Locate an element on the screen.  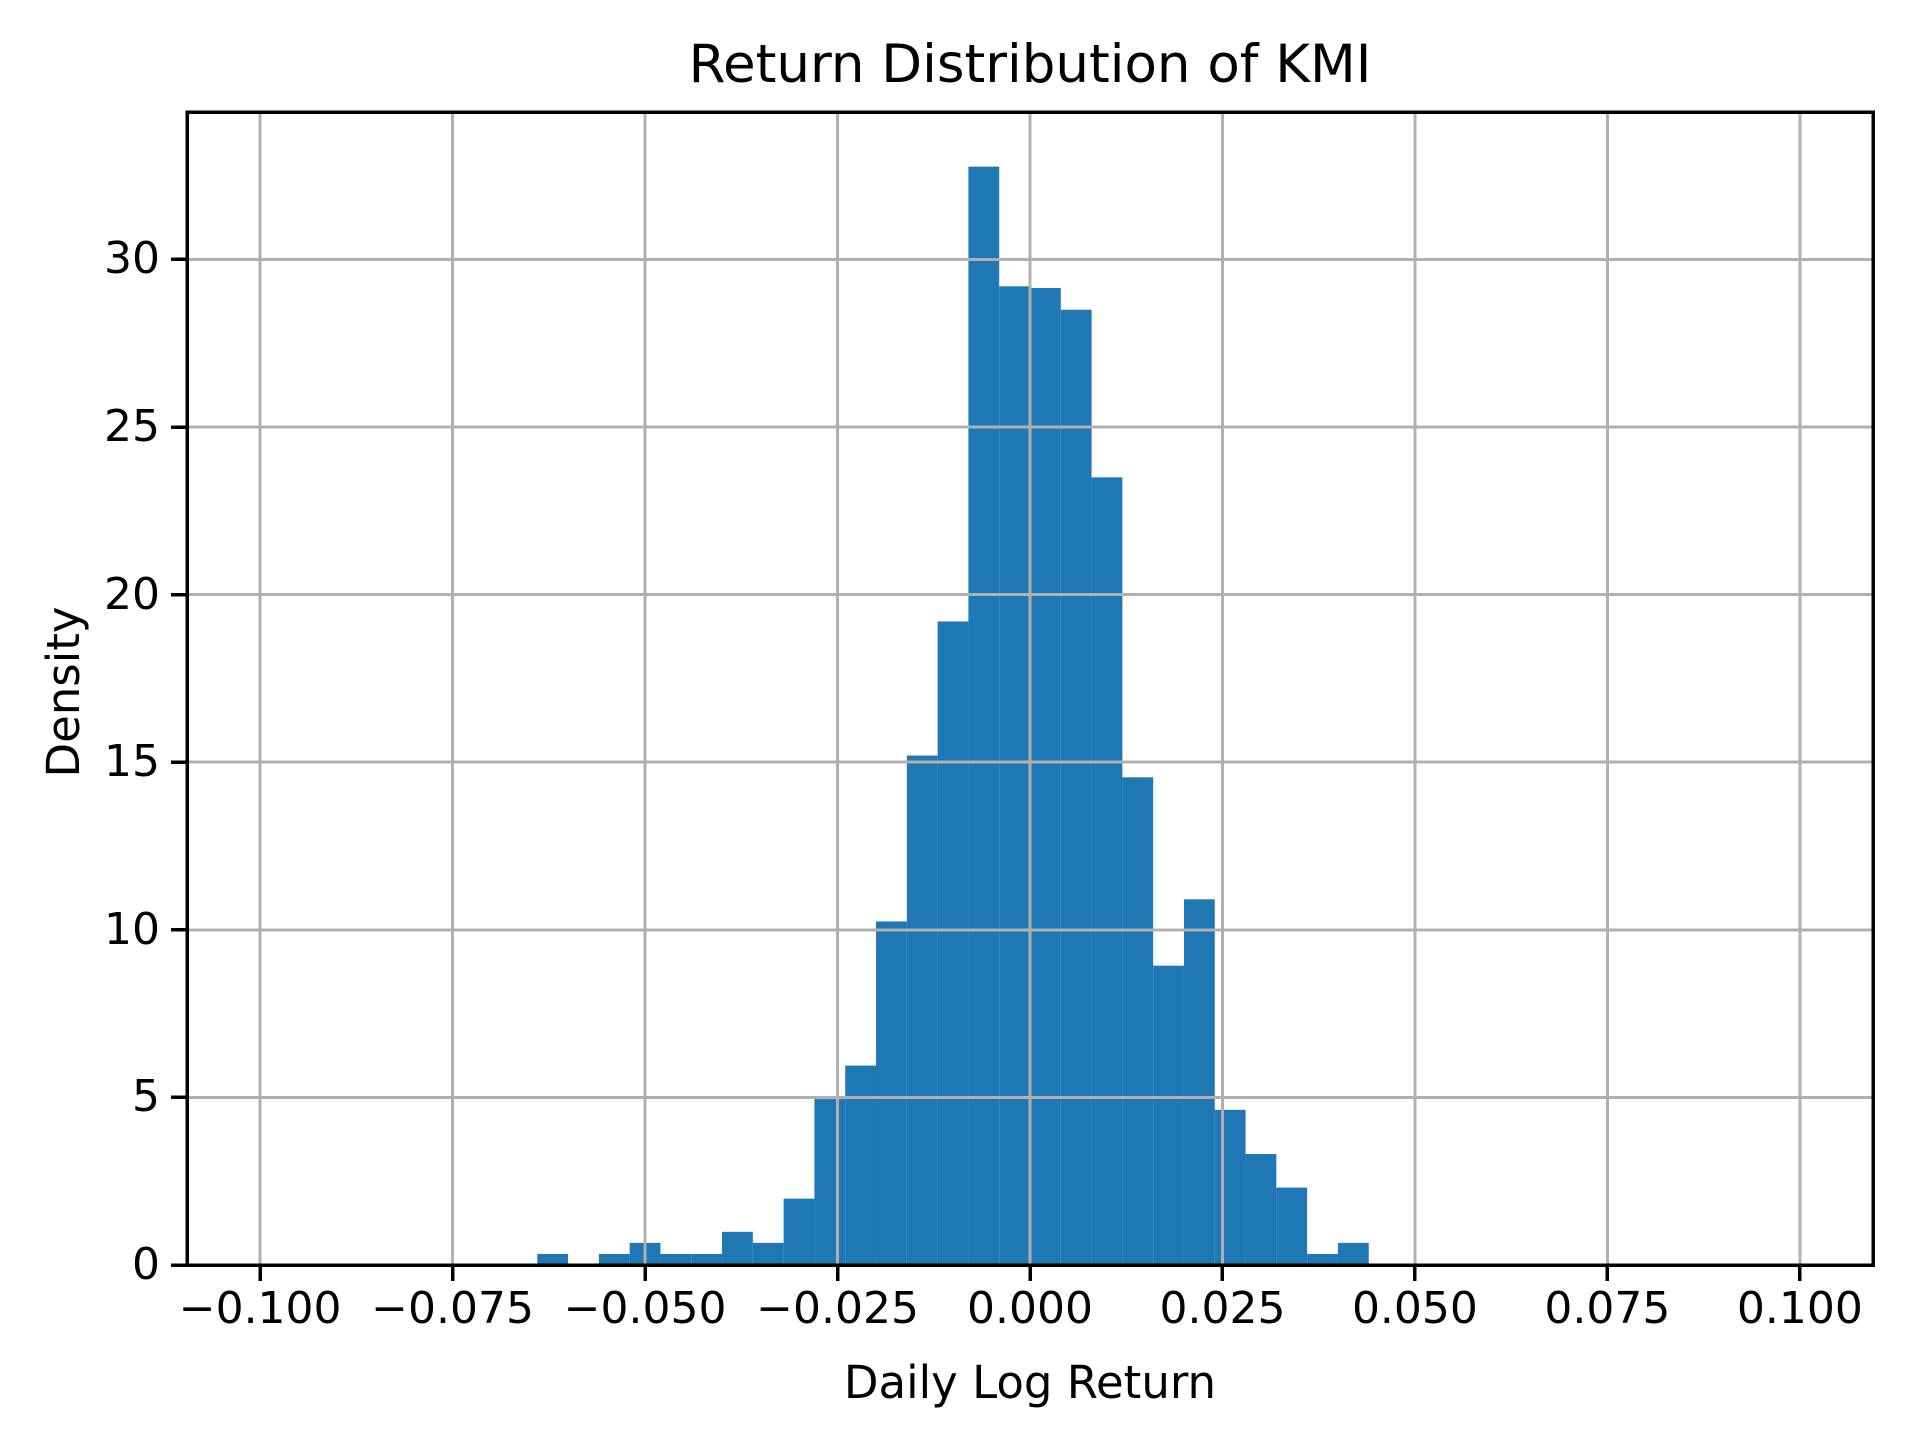
x-tick-label: −0.100 is located at coordinates (260, 1308).